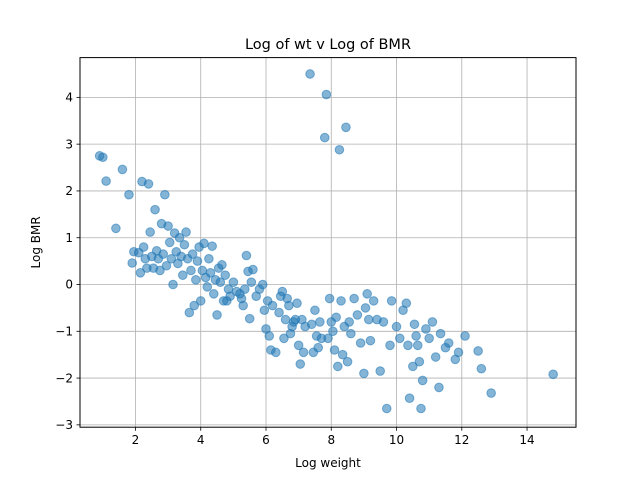 This screenshot has width=640, height=480. I want to click on x-tick-label: 8, so click(331, 440).